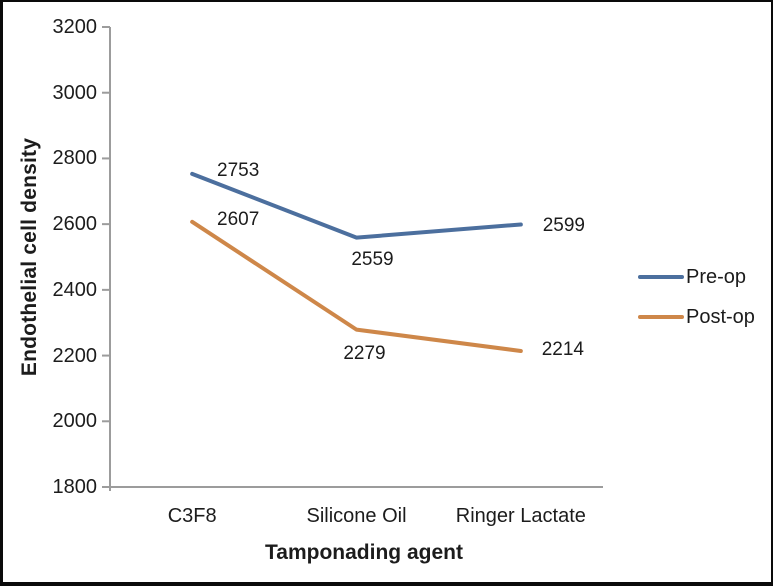 The width and height of the screenshot is (773, 586). I want to click on y-tick-label: 2400, so click(75, 289).